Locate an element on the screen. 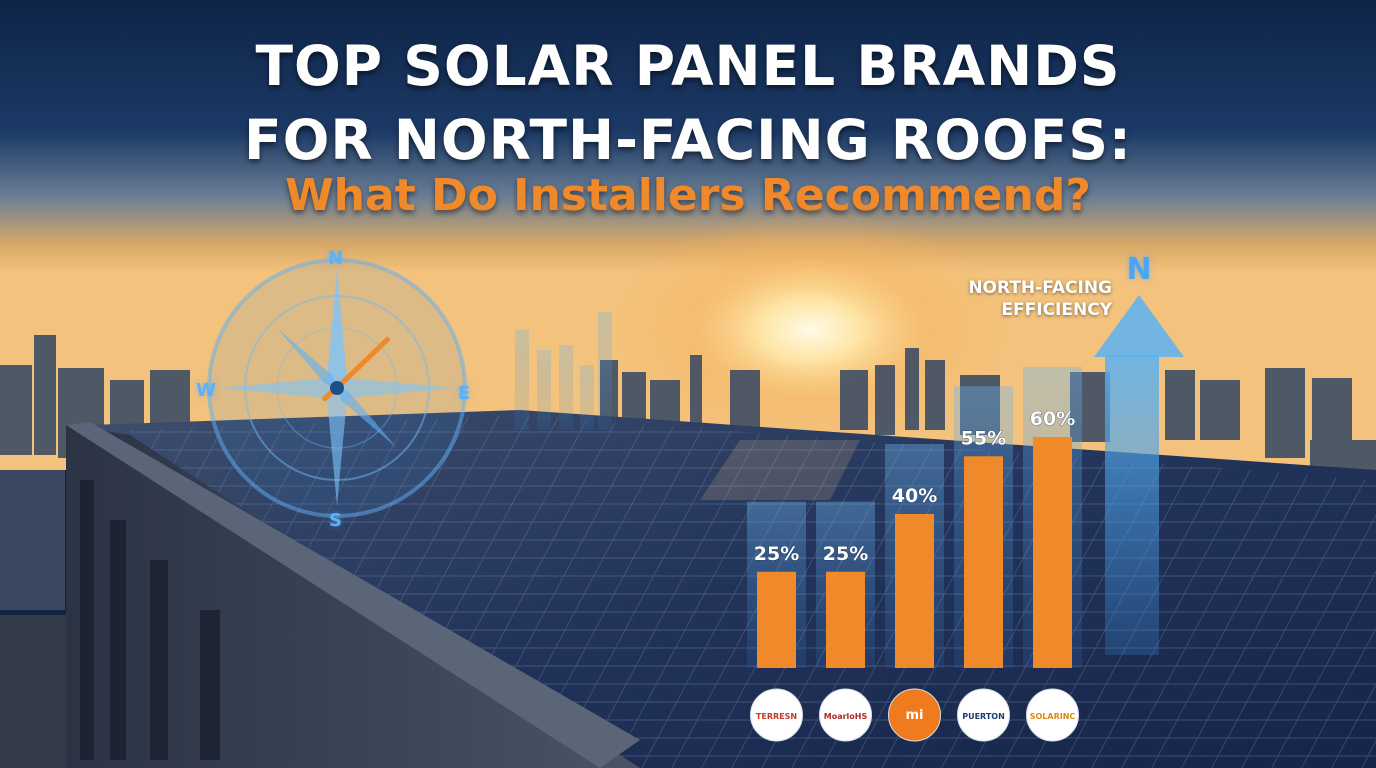 This screenshot has height=768, width=1376. compass-east-label: E is located at coordinates (464, 393).